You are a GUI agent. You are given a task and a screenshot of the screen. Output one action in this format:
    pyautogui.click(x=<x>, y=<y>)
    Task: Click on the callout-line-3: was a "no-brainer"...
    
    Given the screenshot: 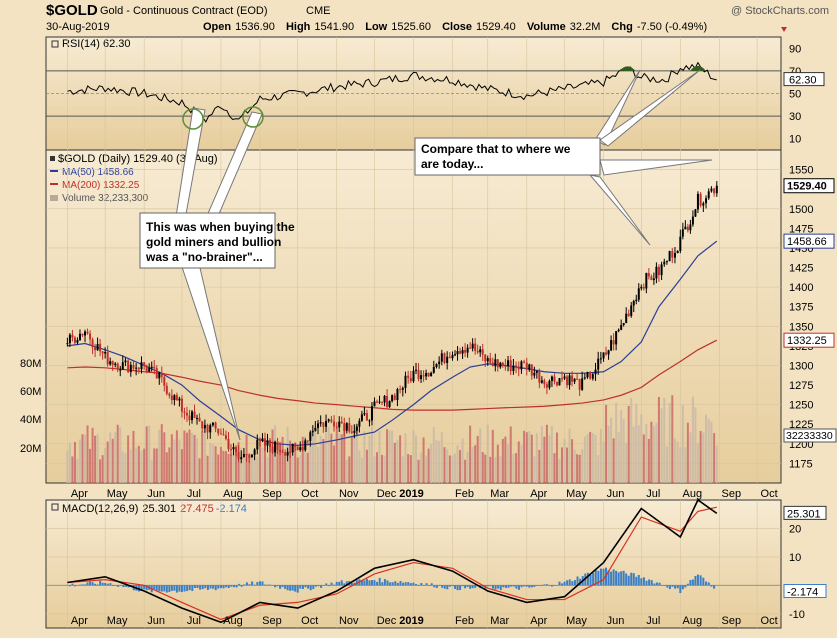 What is the action you would take?
    pyautogui.click(x=204, y=257)
    